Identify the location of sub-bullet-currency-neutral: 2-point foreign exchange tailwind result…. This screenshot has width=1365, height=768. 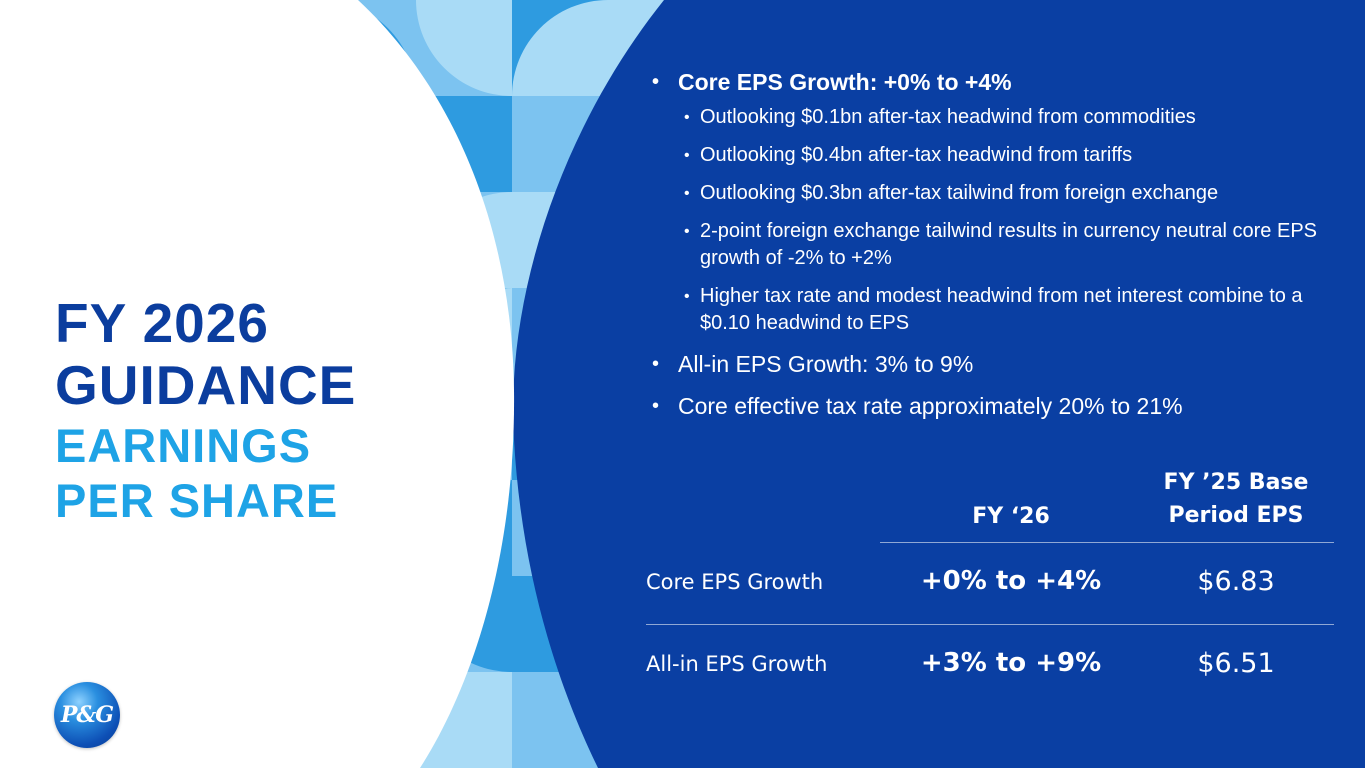
(997, 245).